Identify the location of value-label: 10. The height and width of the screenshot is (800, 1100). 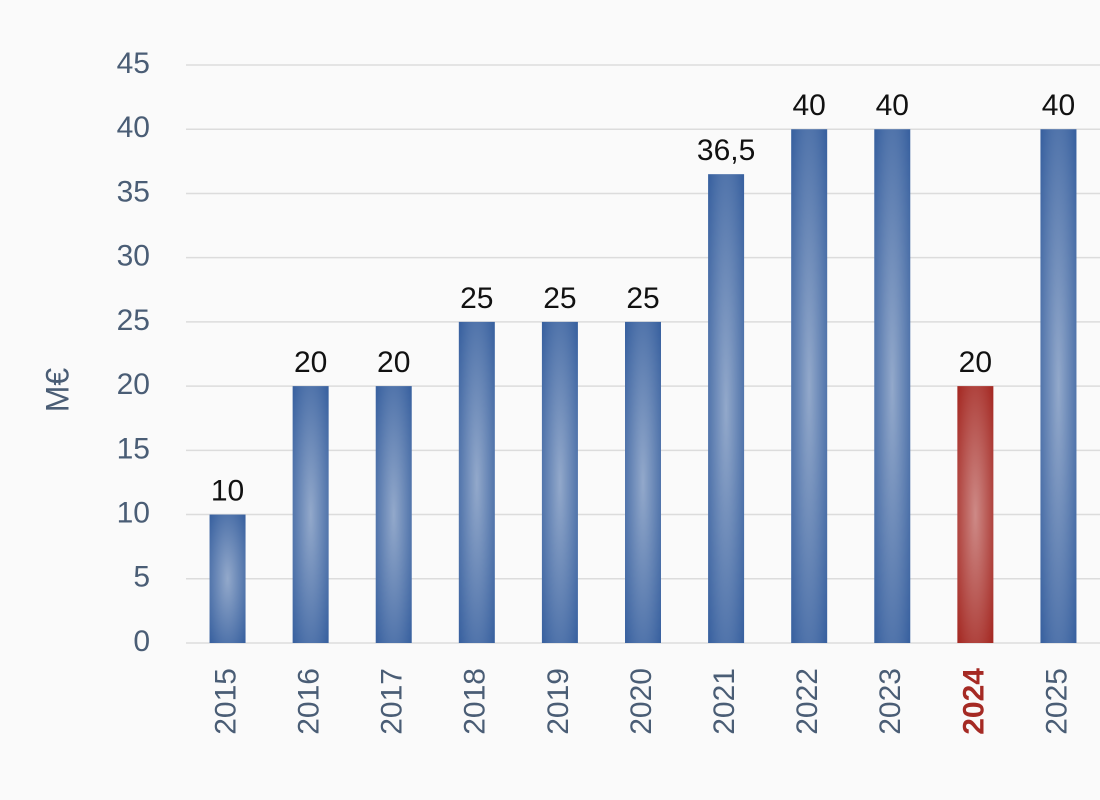
(227, 490).